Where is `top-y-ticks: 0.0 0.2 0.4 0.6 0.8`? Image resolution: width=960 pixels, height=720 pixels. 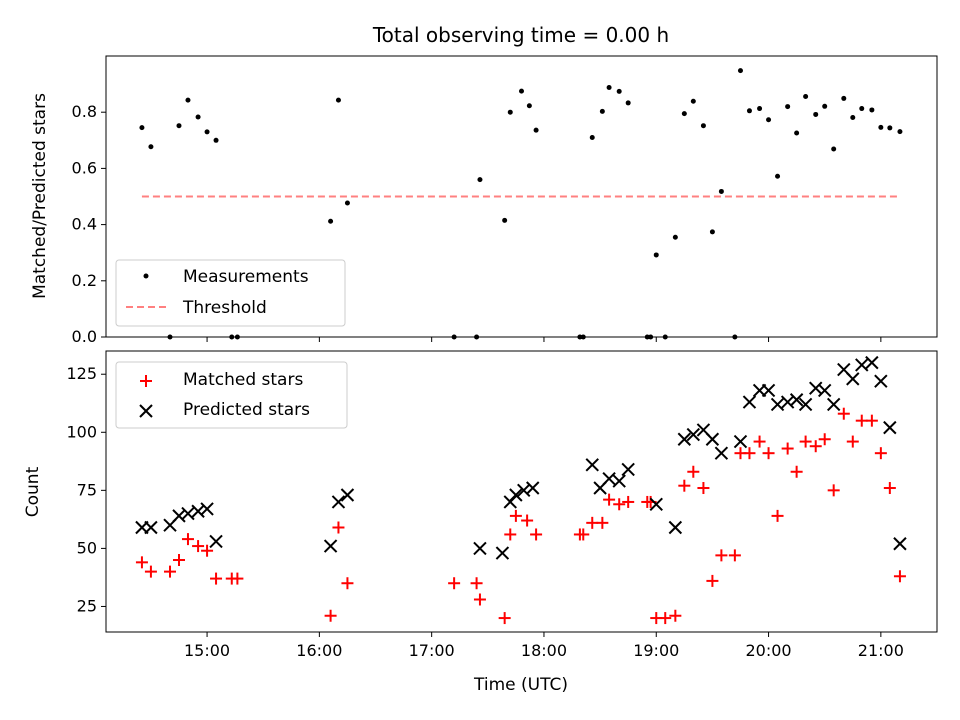
top-y-ticks: 0.0 0.2 0.4 0.6 0.8 is located at coordinates (89, 224).